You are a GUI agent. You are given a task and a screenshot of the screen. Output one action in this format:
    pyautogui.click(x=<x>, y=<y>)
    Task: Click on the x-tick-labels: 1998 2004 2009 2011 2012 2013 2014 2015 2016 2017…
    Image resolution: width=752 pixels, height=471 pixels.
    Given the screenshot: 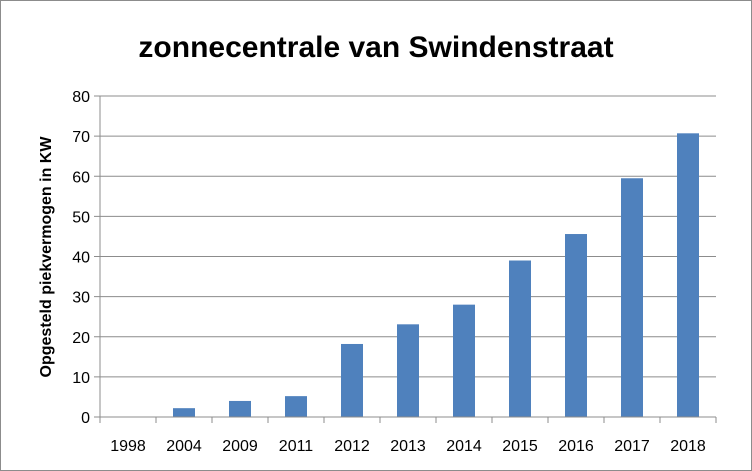 What is the action you would take?
    pyautogui.click(x=408, y=446)
    